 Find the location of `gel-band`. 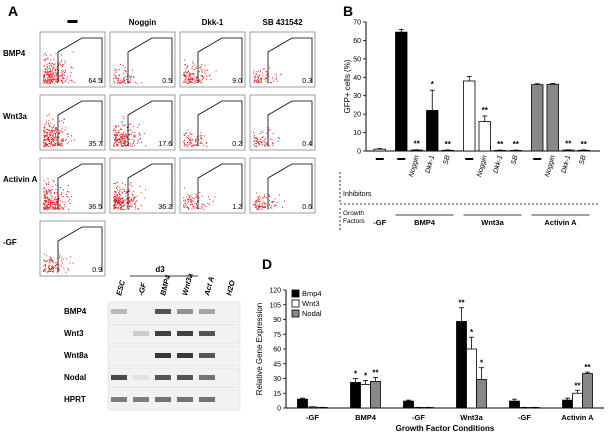

gel-band is located at coordinates (163, 333).